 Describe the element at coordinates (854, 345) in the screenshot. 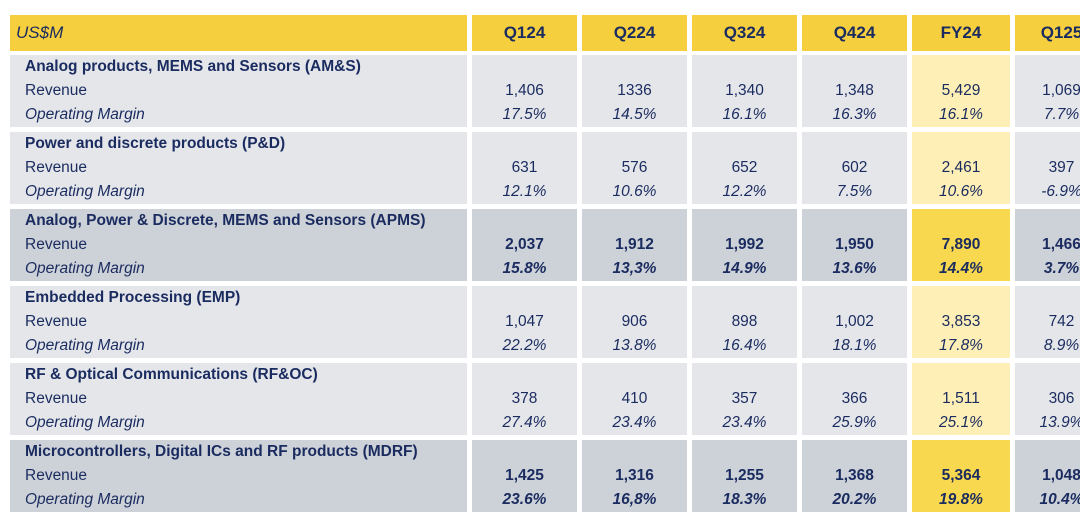

I see `operating-margin-value: 18.1%` at that location.